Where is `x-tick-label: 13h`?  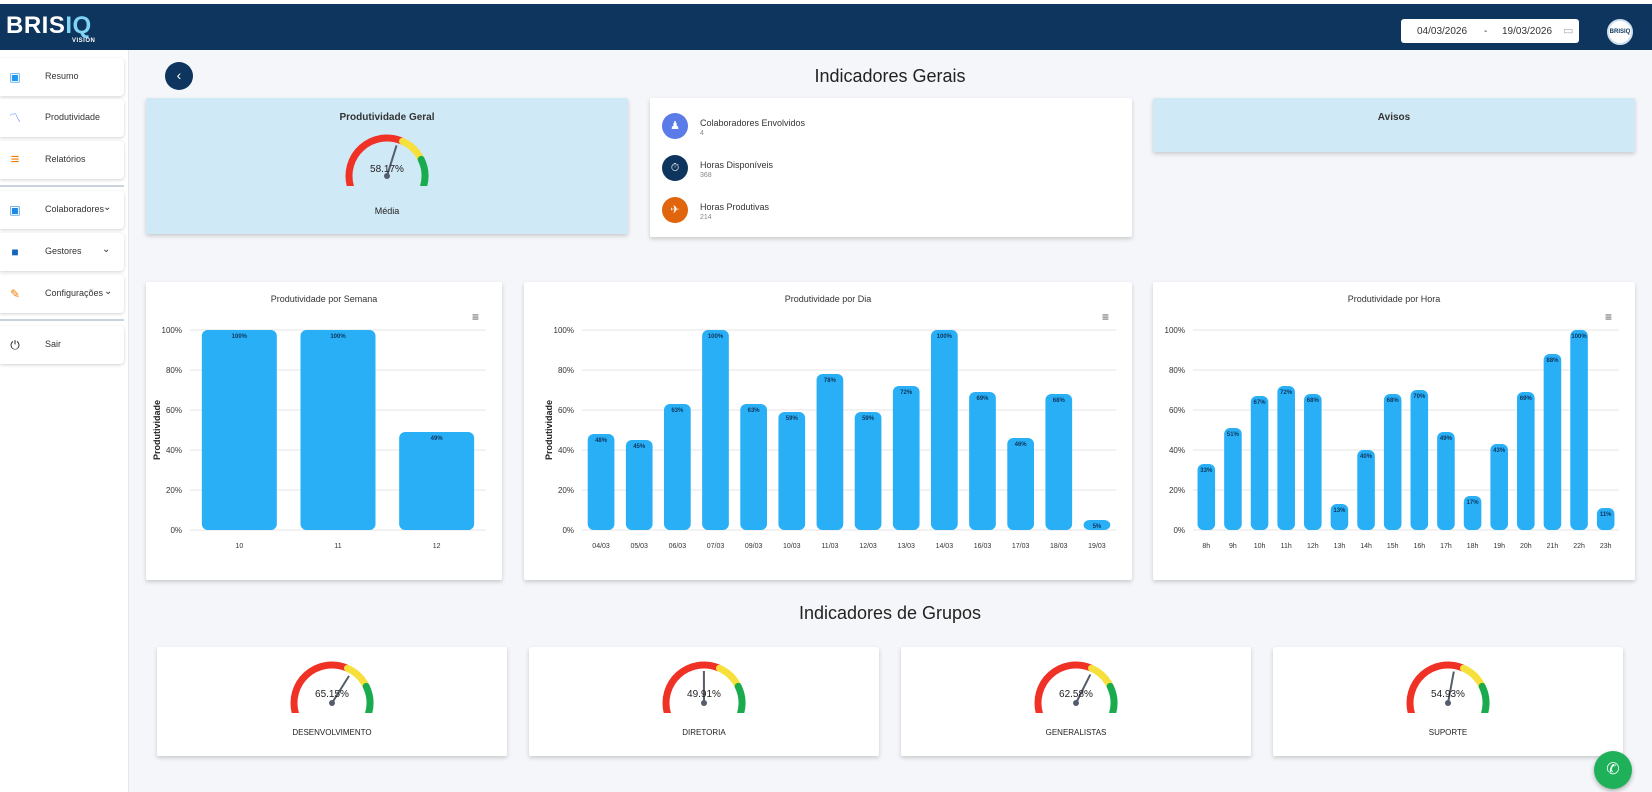
x-tick-label: 13h is located at coordinates (1340, 546).